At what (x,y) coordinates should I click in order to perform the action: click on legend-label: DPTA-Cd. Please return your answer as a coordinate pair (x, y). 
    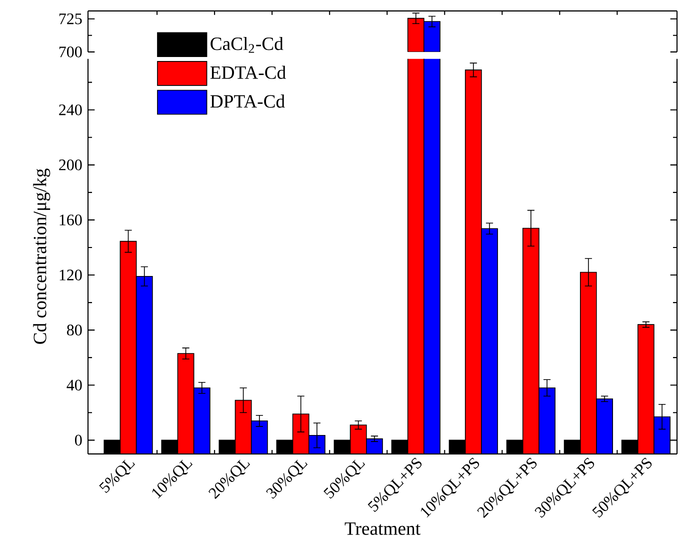
    Looking at the image, I should click on (247, 101).